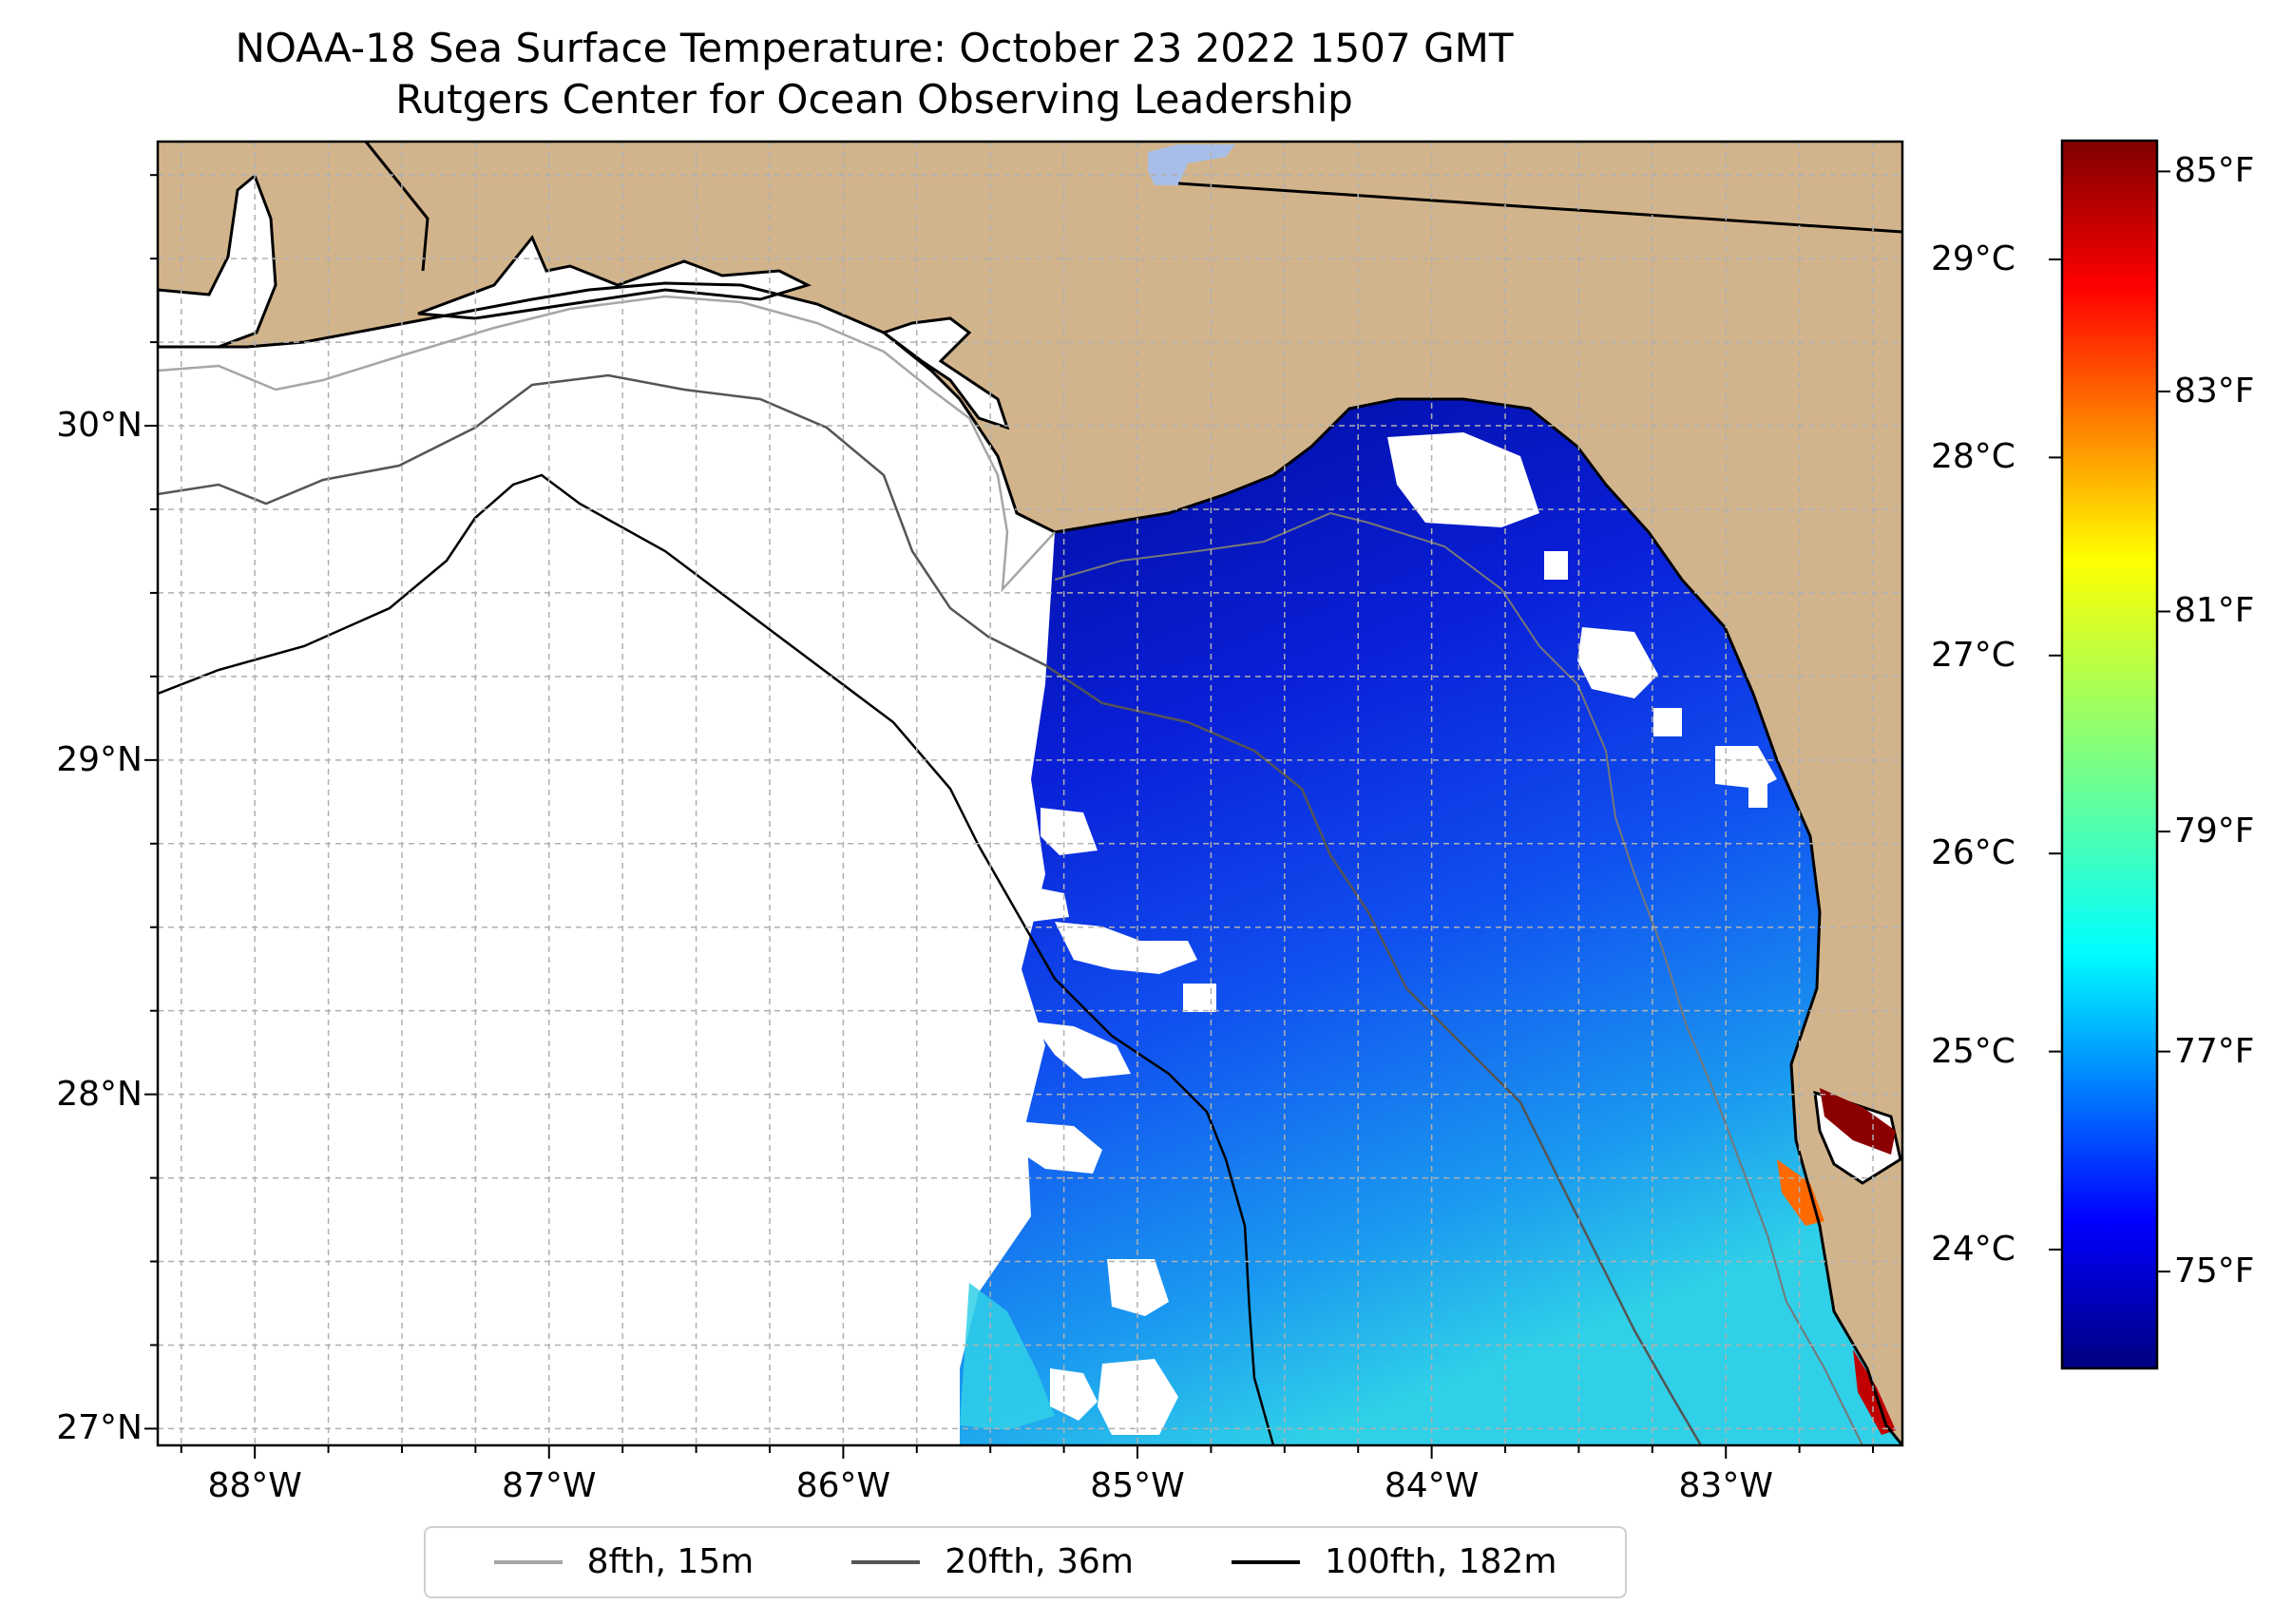  I want to click on lake, so click(1191, 164).